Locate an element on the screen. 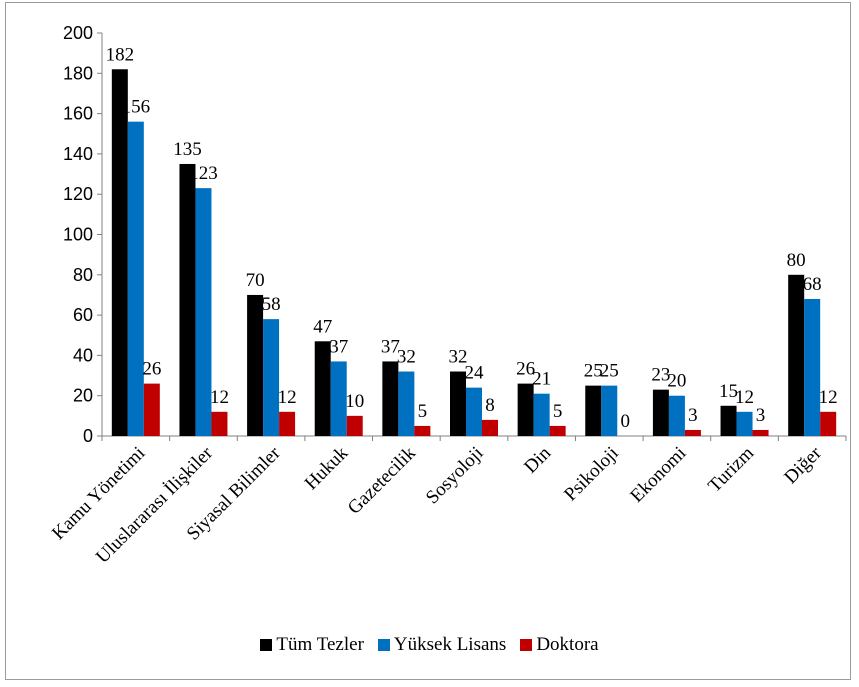 The height and width of the screenshot is (687, 859). bar-doktora-hukuk is located at coordinates (354, 425).